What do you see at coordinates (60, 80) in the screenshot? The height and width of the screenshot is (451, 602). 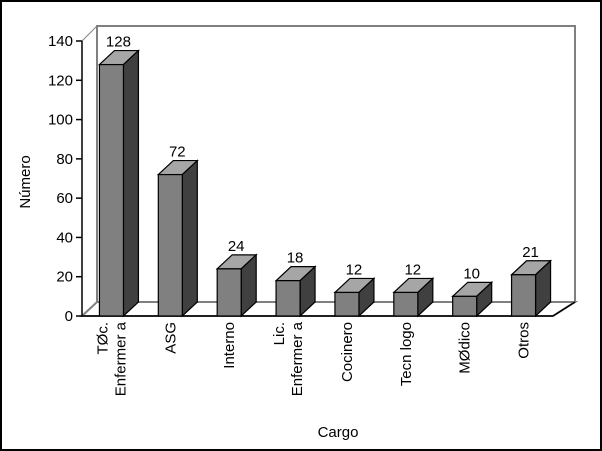 I see `y-tick-label: 120` at bounding box center [60, 80].